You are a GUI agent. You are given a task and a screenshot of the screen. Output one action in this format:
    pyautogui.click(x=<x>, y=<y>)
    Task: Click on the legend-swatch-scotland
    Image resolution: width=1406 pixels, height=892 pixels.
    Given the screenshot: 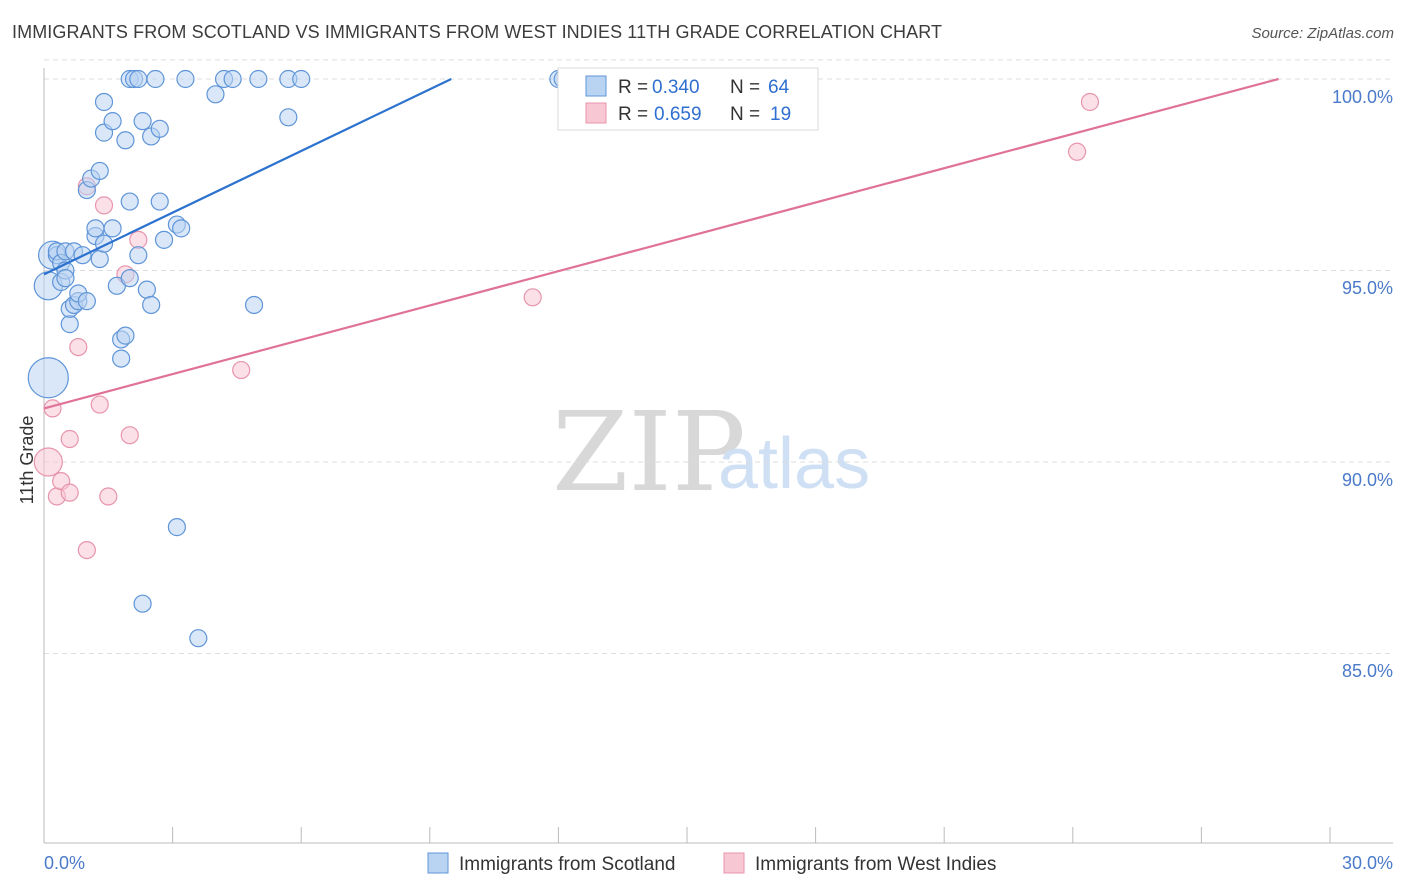 What is the action you would take?
    pyautogui.click(x=596, y=86)
    